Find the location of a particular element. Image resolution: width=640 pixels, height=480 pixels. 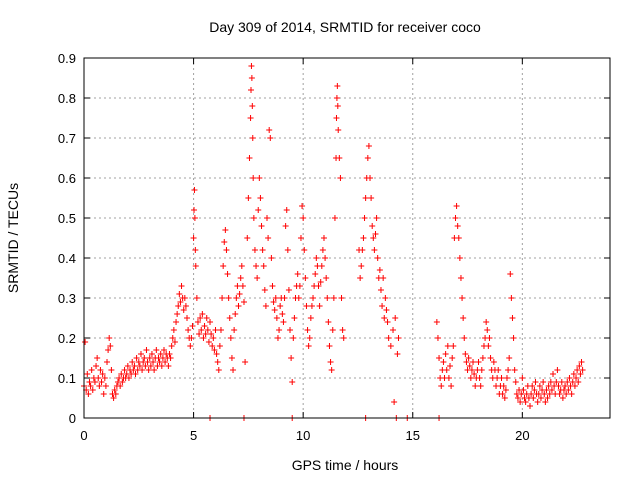

x-tick-label: 0 is located at coordinates (83, 435).